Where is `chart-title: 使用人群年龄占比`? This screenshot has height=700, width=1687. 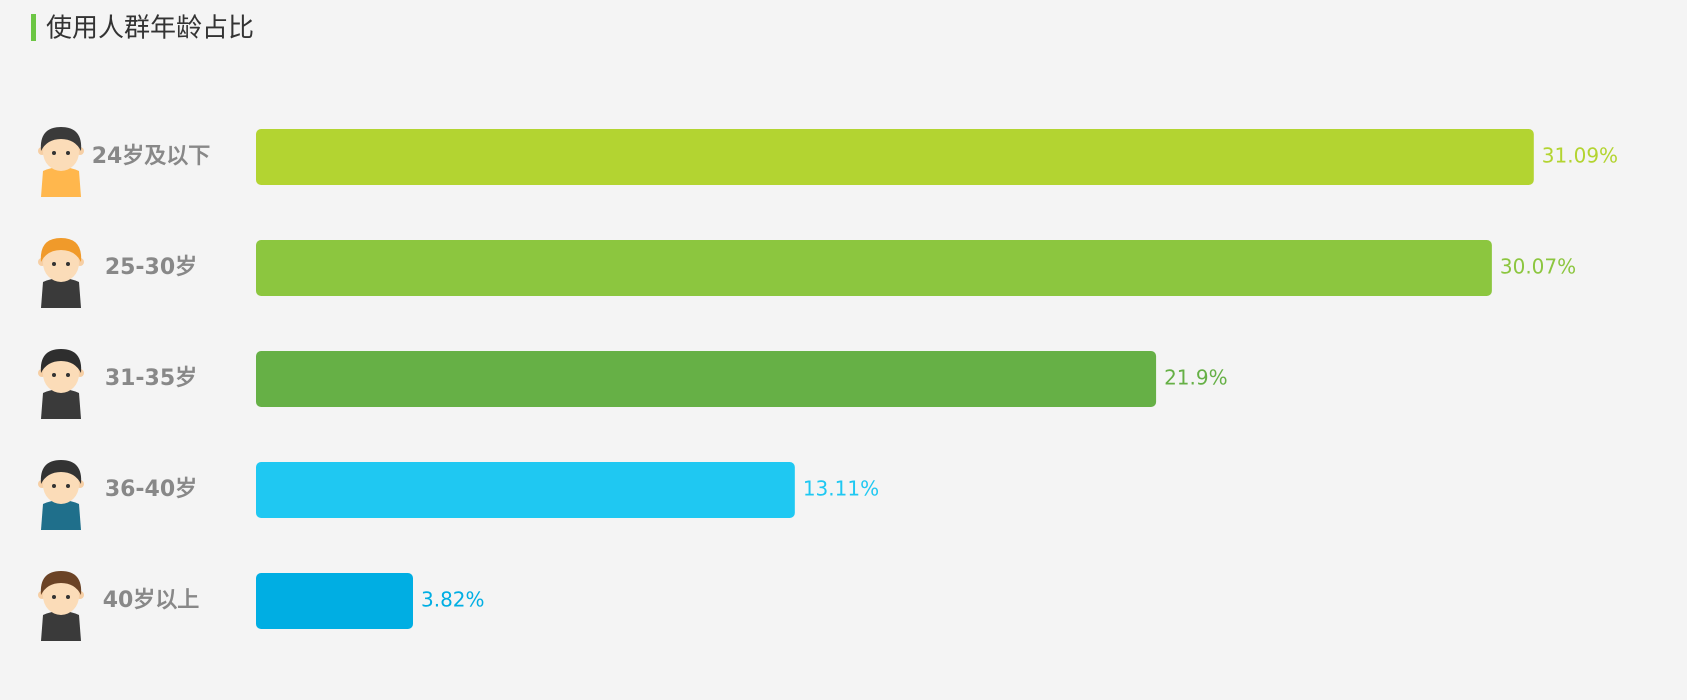
chart-title: 使用人群年龄占比 is located at coordinates (150, 29).